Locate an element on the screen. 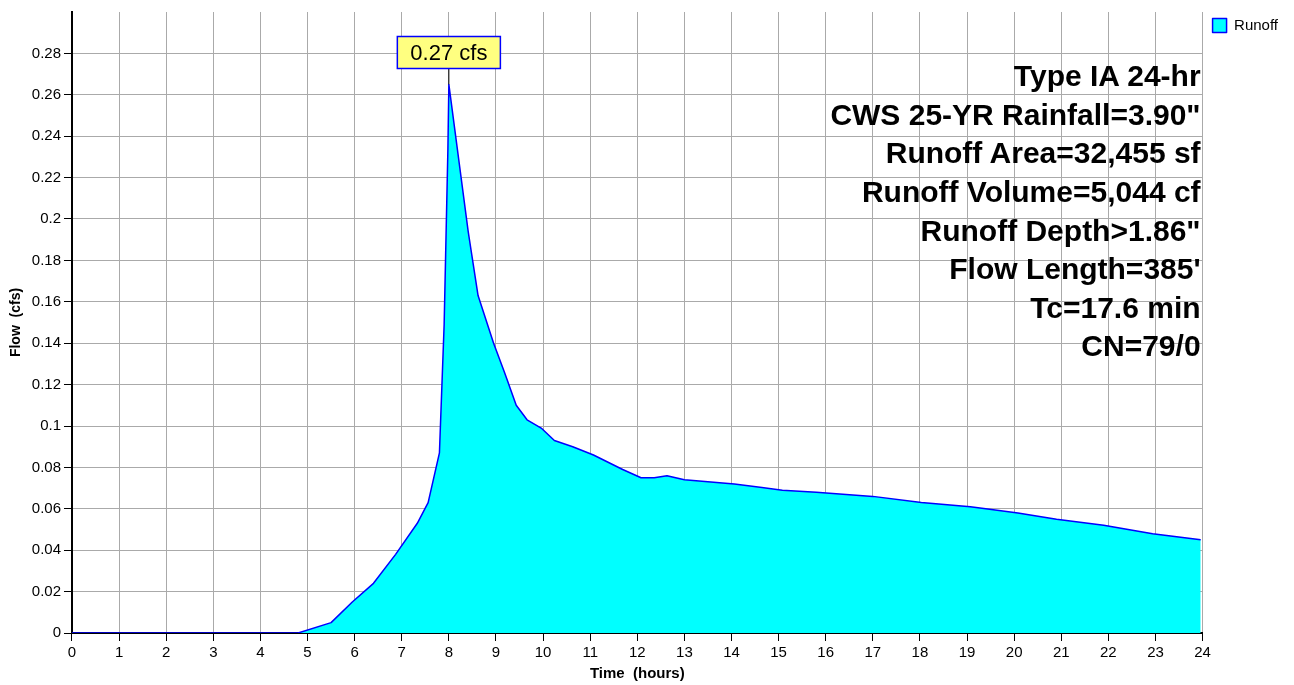 The width and height of the screenshot is (1294, 685). x-tick-label: 8 is located at coordinates (449, 652).